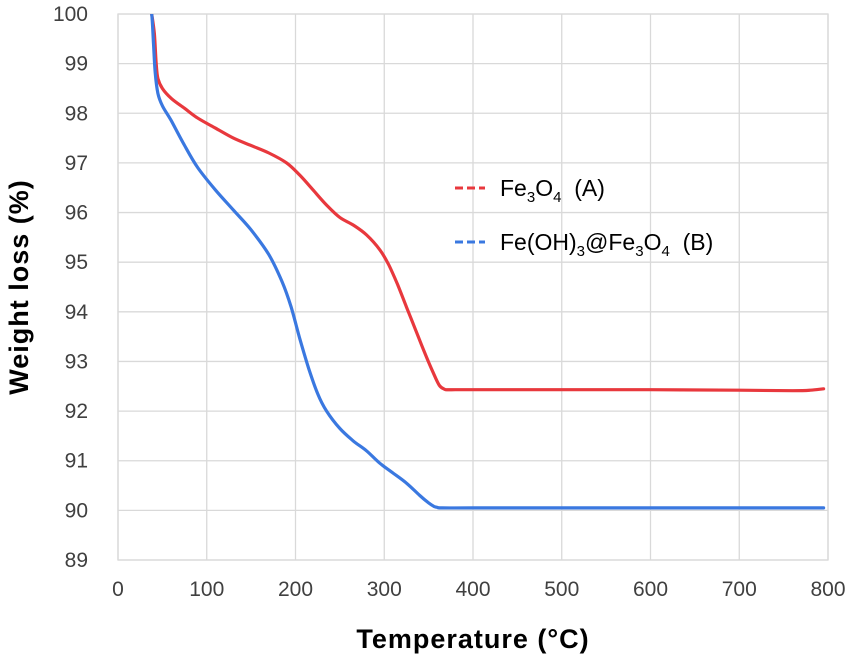 Image resolution: width=859 pixels, height=664 pixels. Describe the element at coordinates (610, 242) in the screenshot. I see `legend-label-part: @Fe` at that location.